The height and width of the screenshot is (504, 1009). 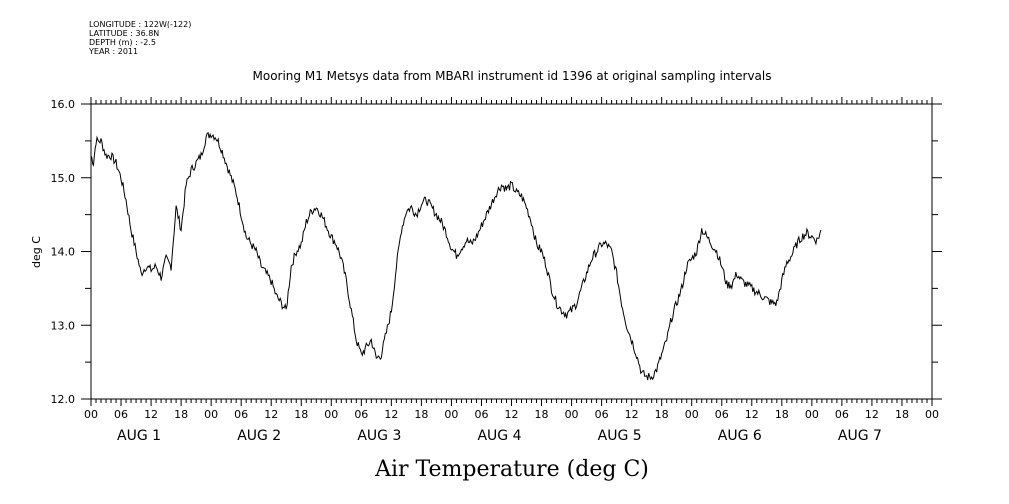 What do you see at coordinates (259, 436) in the screenshot?
I see `day-label: AUG 2` at bounding box center [259, 436].